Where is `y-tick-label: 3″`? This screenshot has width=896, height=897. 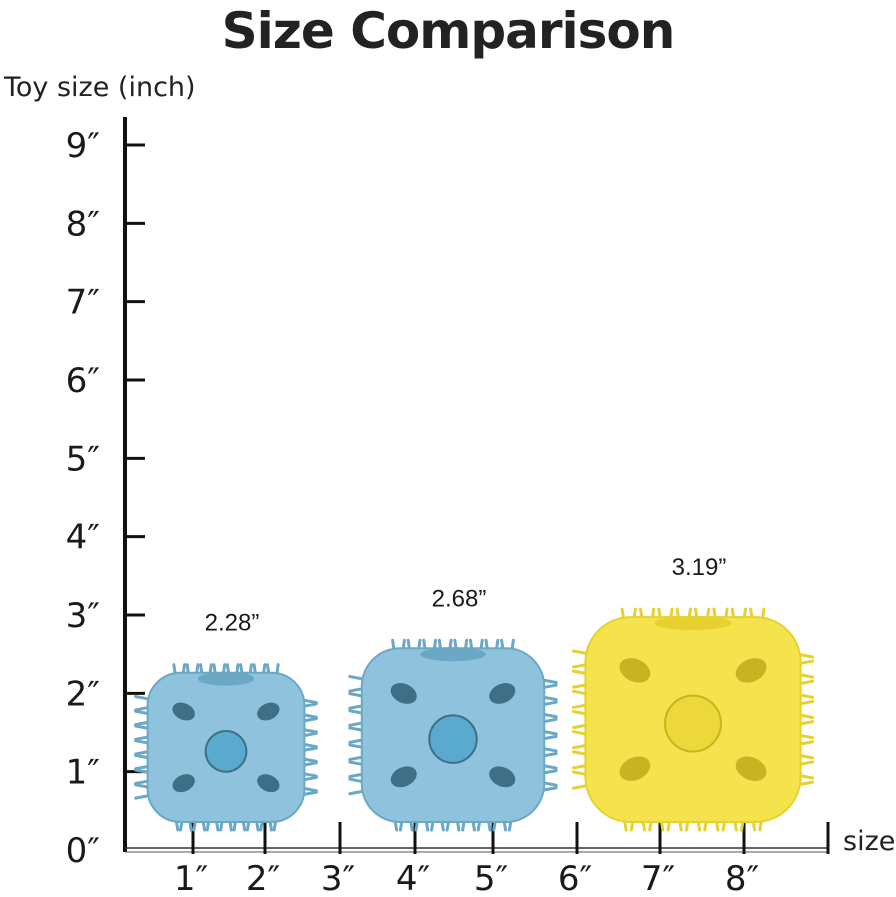 y-tick-label: 3″ is located at coordinates (83, 616).